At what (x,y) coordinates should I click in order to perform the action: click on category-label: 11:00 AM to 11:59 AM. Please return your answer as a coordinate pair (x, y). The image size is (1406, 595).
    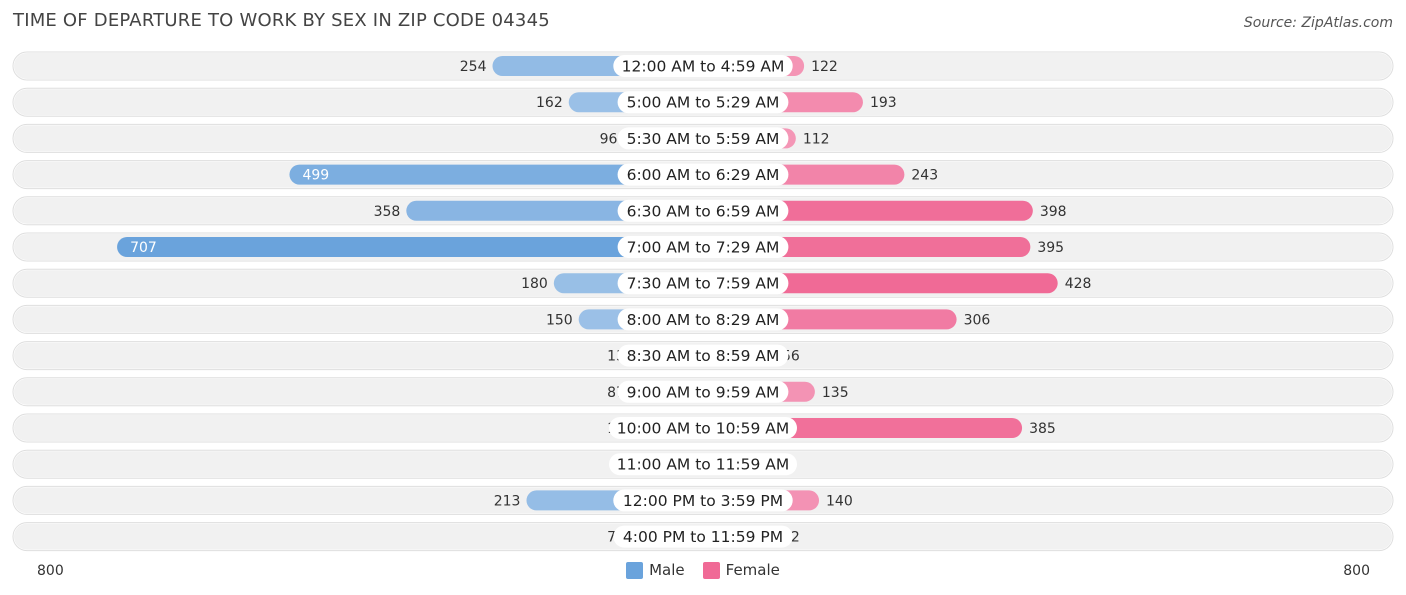
    Looking at the image, I should click on (703, 465).